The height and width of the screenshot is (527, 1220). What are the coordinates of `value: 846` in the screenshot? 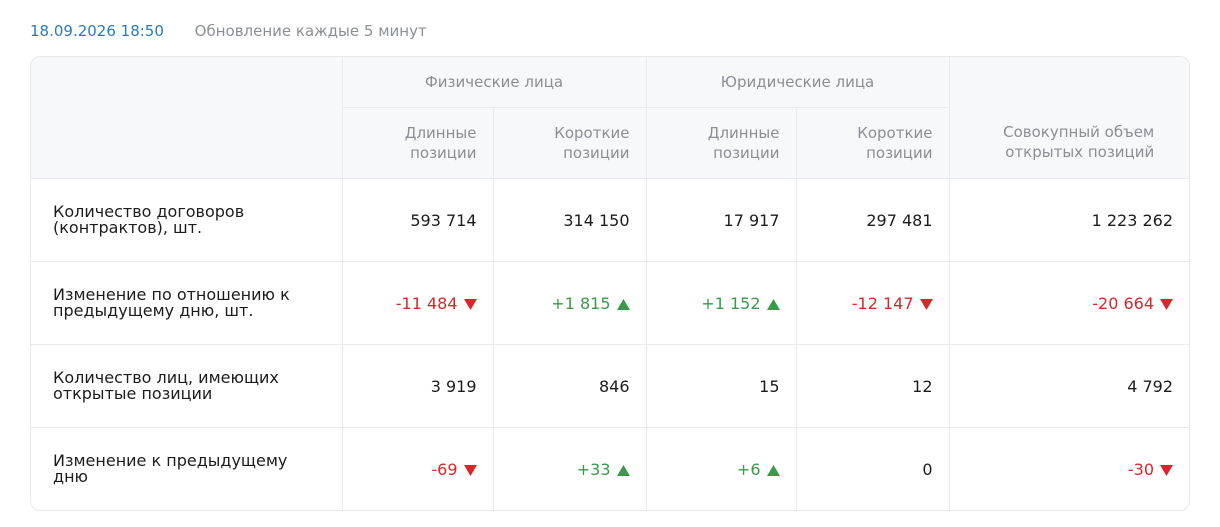 It's located at (614, 386).